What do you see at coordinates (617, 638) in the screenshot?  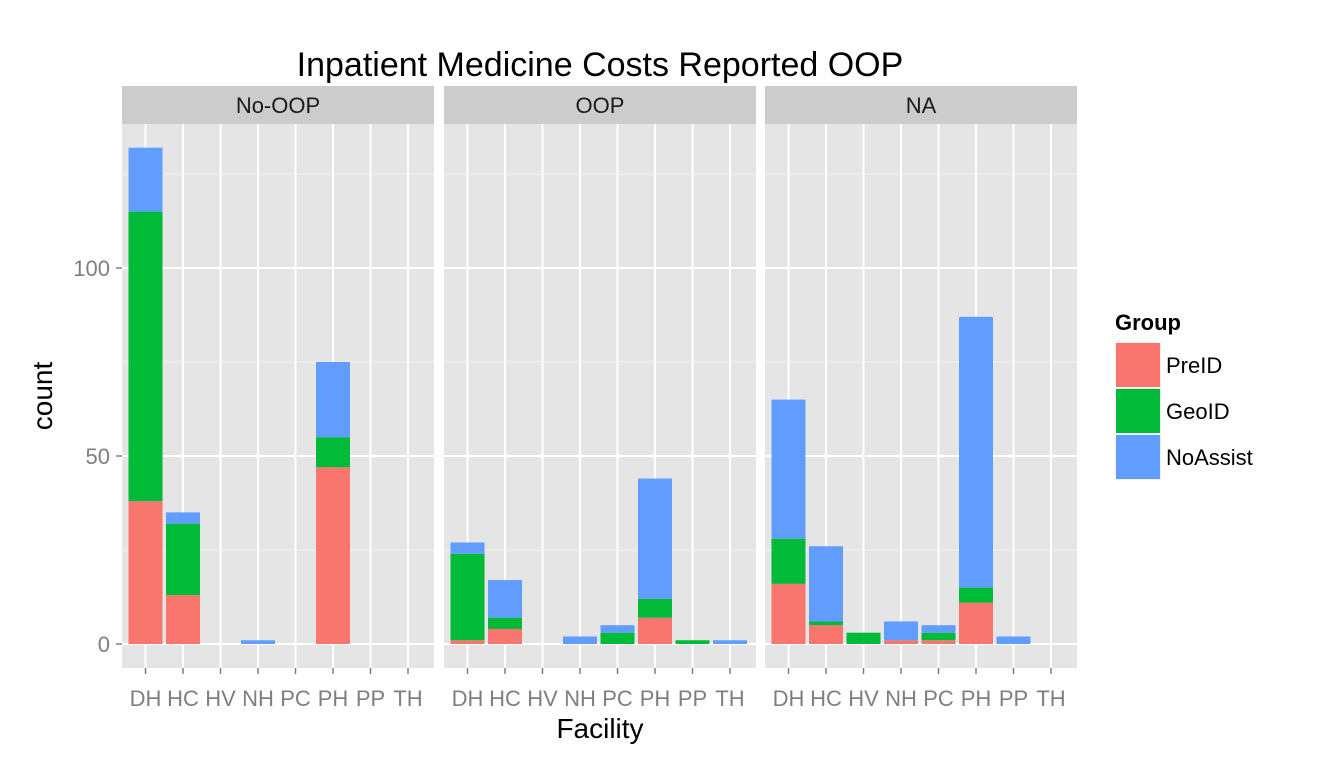 I see `bar-oop-pc-geoid` at bounding box center [617, 638].